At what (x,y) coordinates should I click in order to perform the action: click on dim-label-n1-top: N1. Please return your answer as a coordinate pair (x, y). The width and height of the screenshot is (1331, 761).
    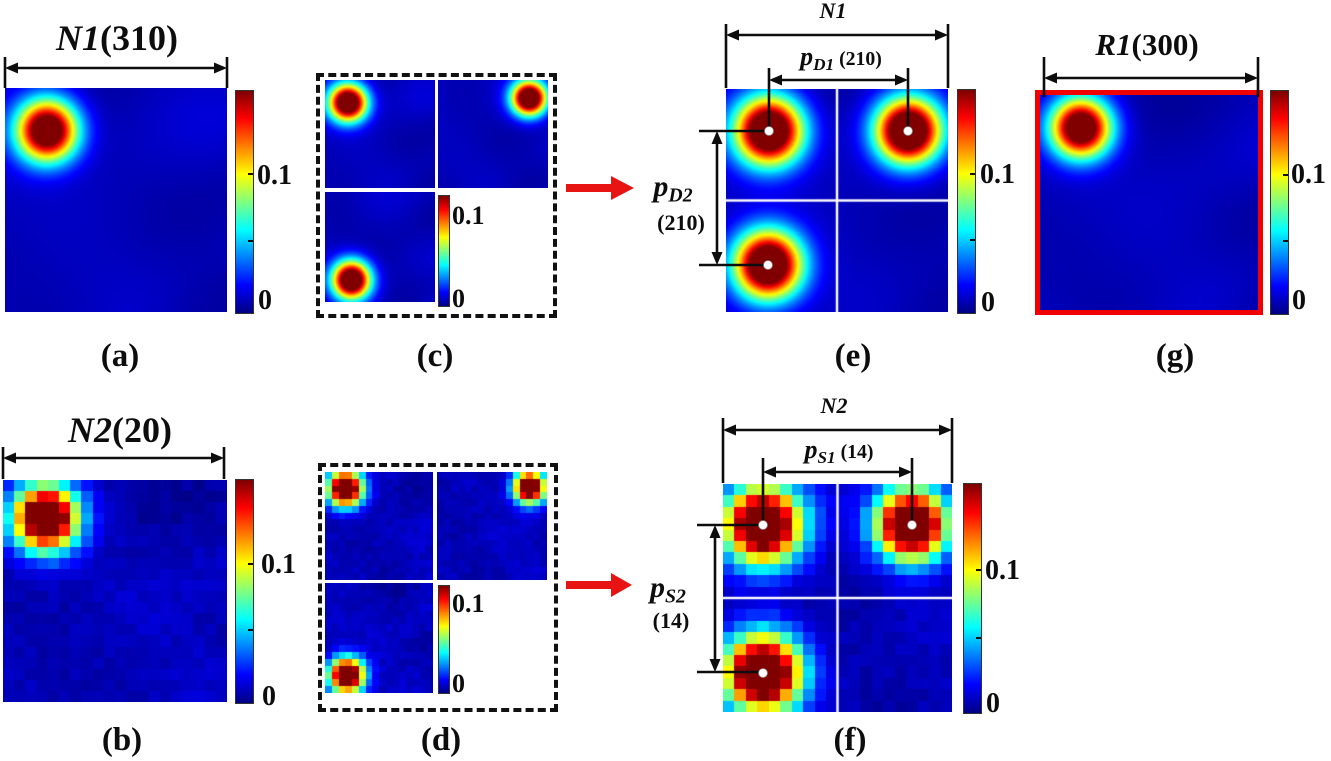
    Looking at the image, I should click on (833, 11).